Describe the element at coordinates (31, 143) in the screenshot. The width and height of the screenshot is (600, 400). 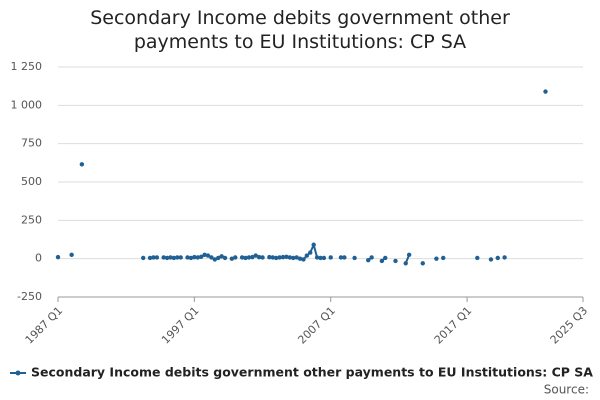
I see `y-tick-label: 750` at that location.